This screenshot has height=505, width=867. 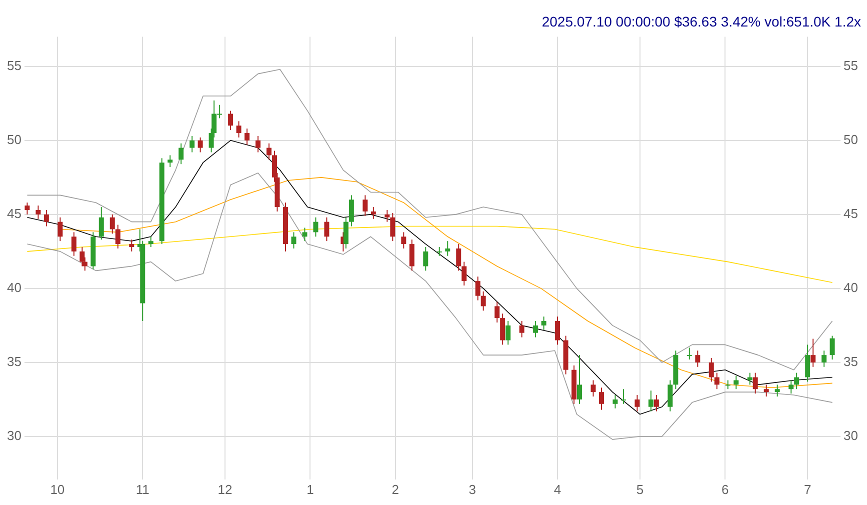 What do you see at coordinates (851, 65) in the screenshot?
I see `y2-tick-label: 55` at bounding box center [851, 65].